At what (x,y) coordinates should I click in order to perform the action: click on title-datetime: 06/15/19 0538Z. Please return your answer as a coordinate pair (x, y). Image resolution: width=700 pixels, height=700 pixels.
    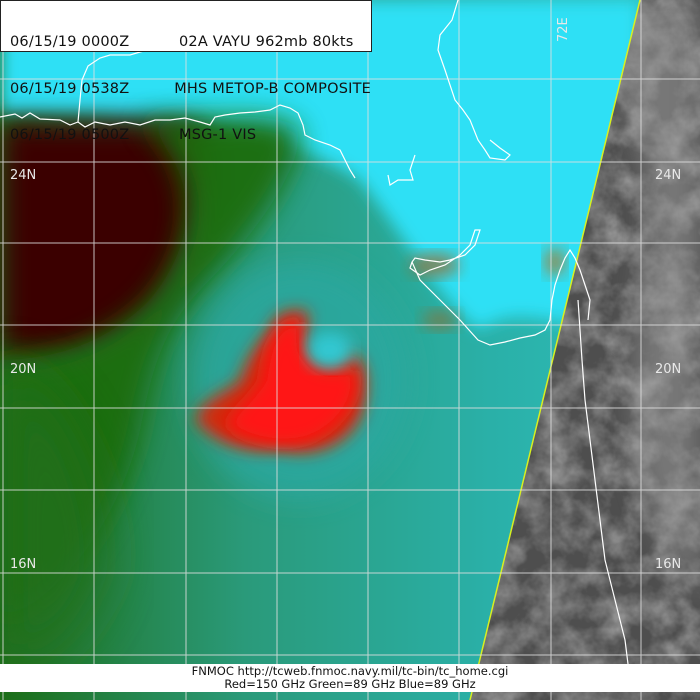
    Looking at the image, I should click on (70, 88).